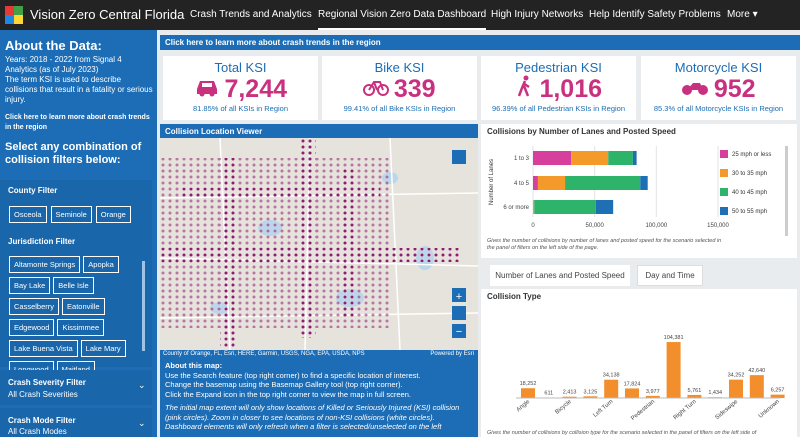  Describe the element at coordinates (695, 89) in the screenshot. I see `motorcycle-icon` at that location.